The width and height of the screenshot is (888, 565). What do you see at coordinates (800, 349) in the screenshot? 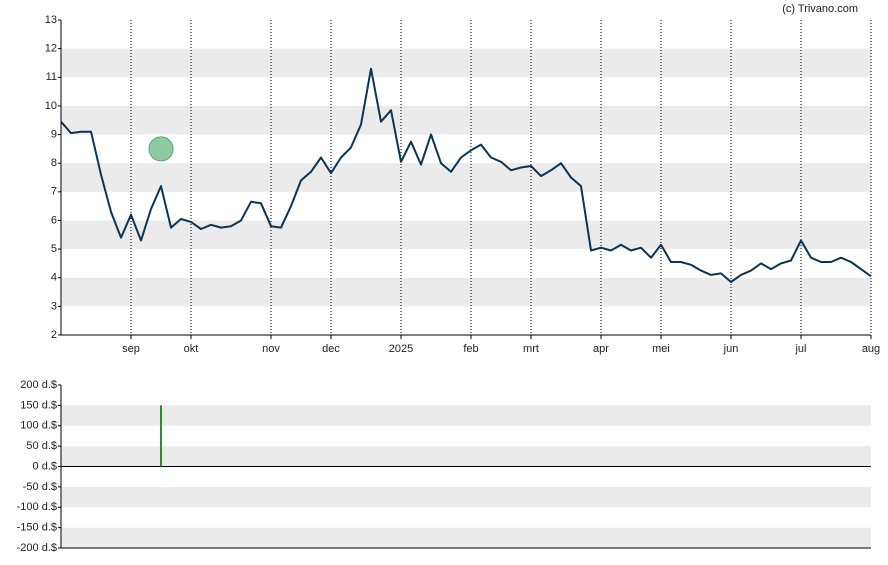
I see `x-tick-label: jul` at bounding box center [800, 349].